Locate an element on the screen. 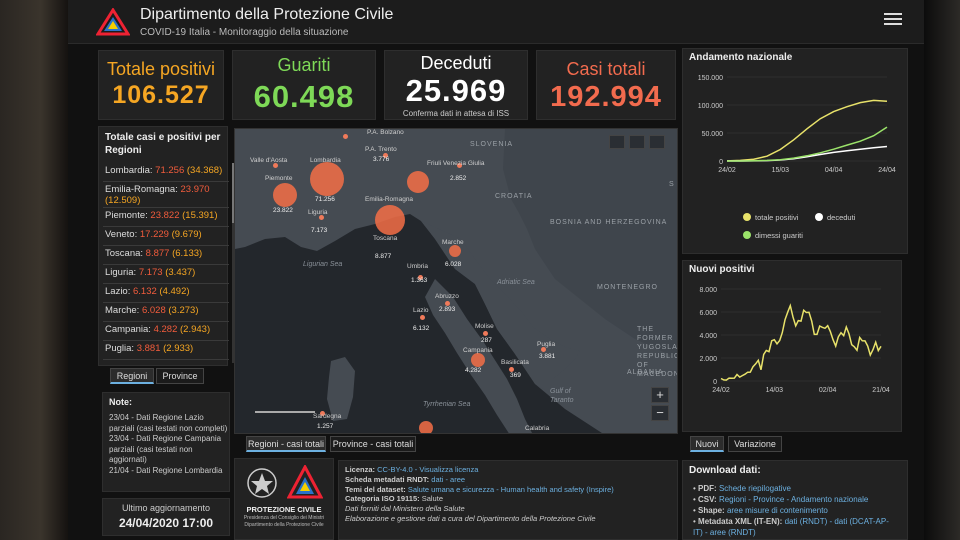  tab-regioni-casi-totali: Regioni - casi totali is located at coordinates (286, 444).